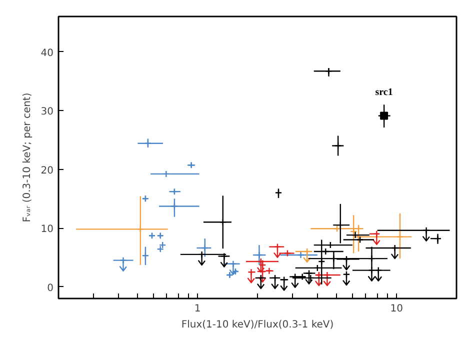 This screenshot has height=338, width=474. What do you see at coordinates (50, 288) in the screenshot?
I see `y-tick-label: 0` at bounding box center [50, 288].